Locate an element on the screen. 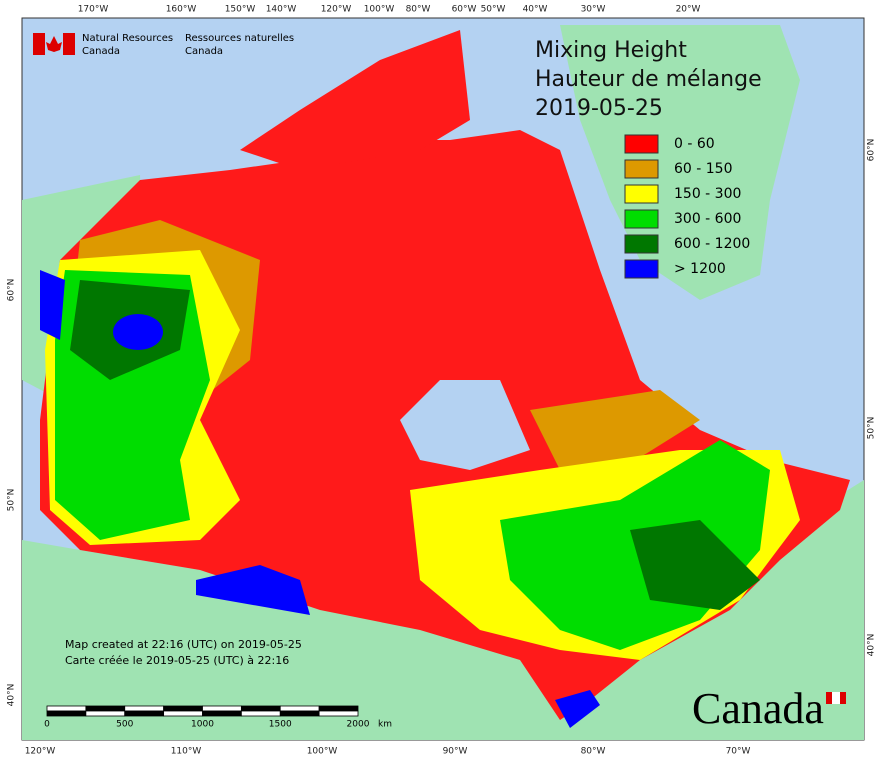 Image resolution: width=880 pixels, height=760 pixels. top-lon-label: 100°W is located at coordinates (379, 10).